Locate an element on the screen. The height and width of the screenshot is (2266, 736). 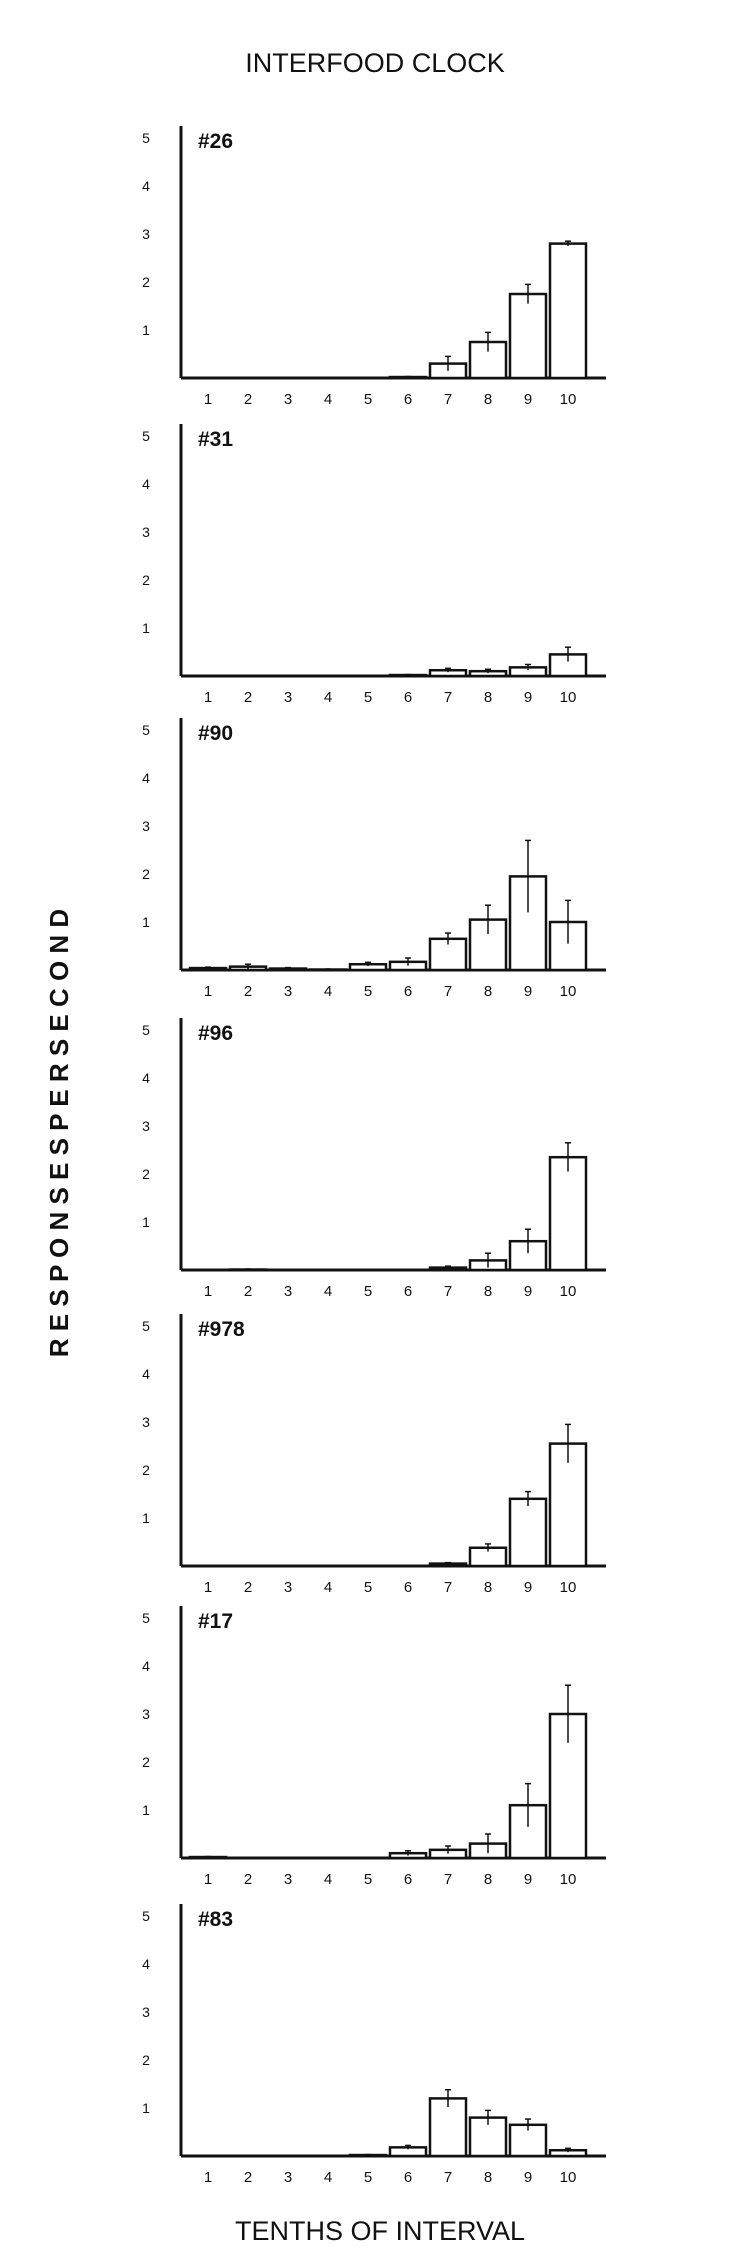
panel-7: 1 2 3 4 5 #83 1 2 3 4 5 6 7 8 9 10 is located at coordinates (374, 2045).